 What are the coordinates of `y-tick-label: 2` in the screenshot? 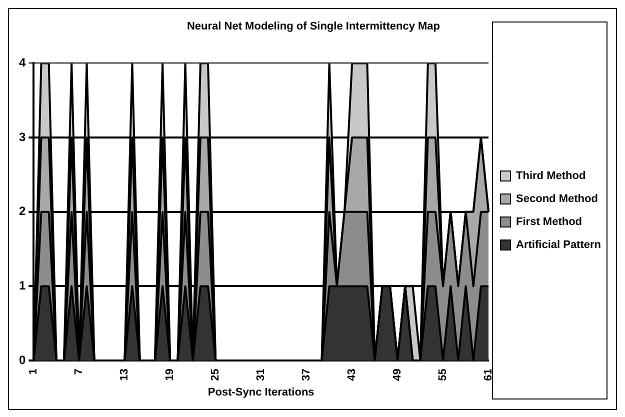 It's located at (22, 211).